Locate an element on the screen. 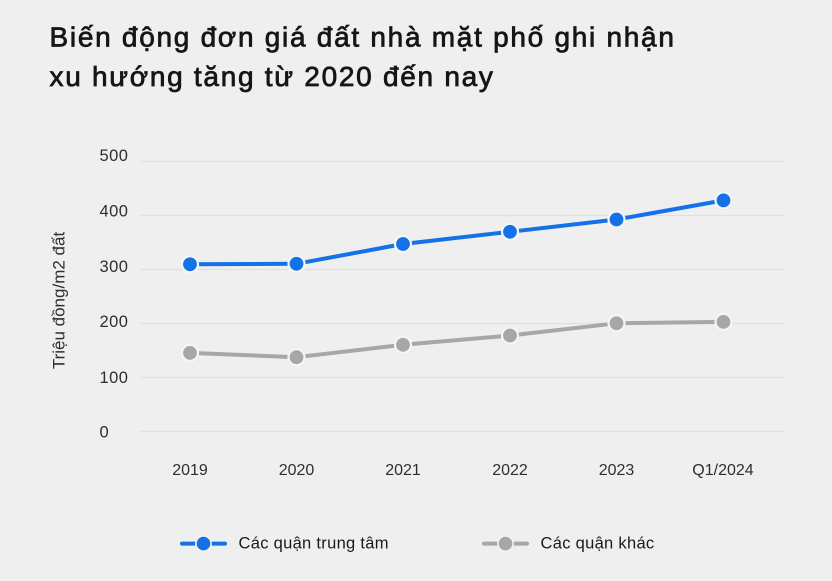 This screenshot has width=832, height=581. svg-text: 200 is located at coordinates (114, 322).